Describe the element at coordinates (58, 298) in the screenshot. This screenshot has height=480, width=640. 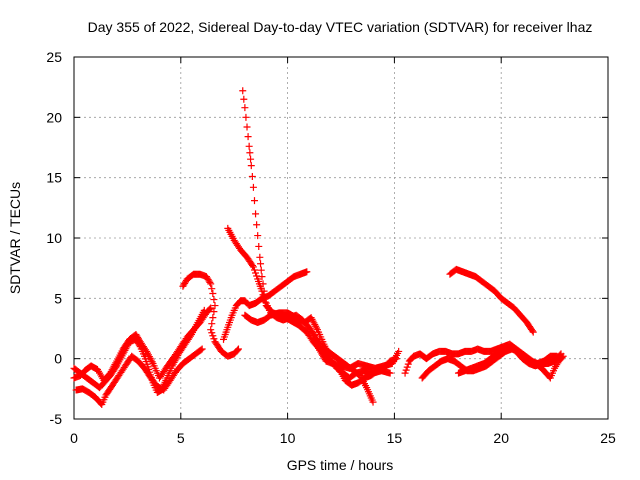
I see `y-tick-label: 5` at that location.